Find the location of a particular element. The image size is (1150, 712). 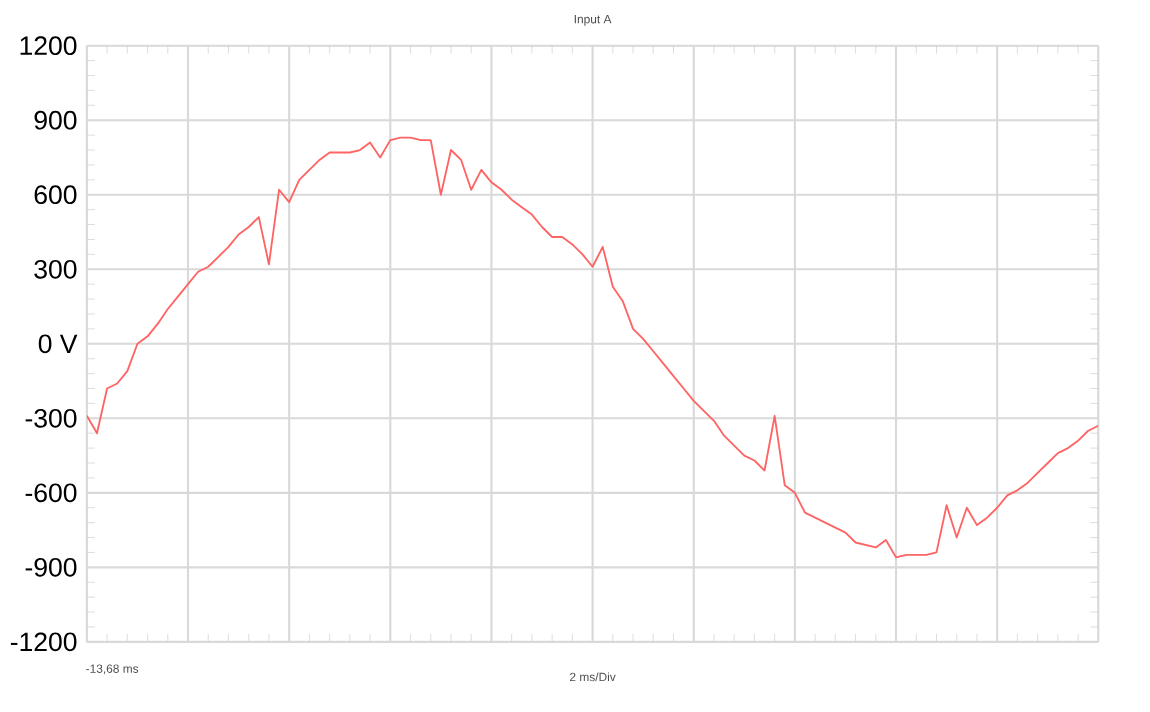

y-tick-label: -600 is located at coordinates (51, 493).